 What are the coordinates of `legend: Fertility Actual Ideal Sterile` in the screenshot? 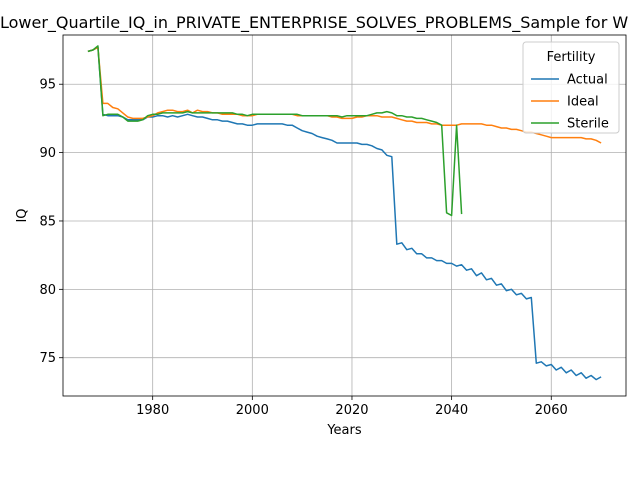 It's located at (571, 87).